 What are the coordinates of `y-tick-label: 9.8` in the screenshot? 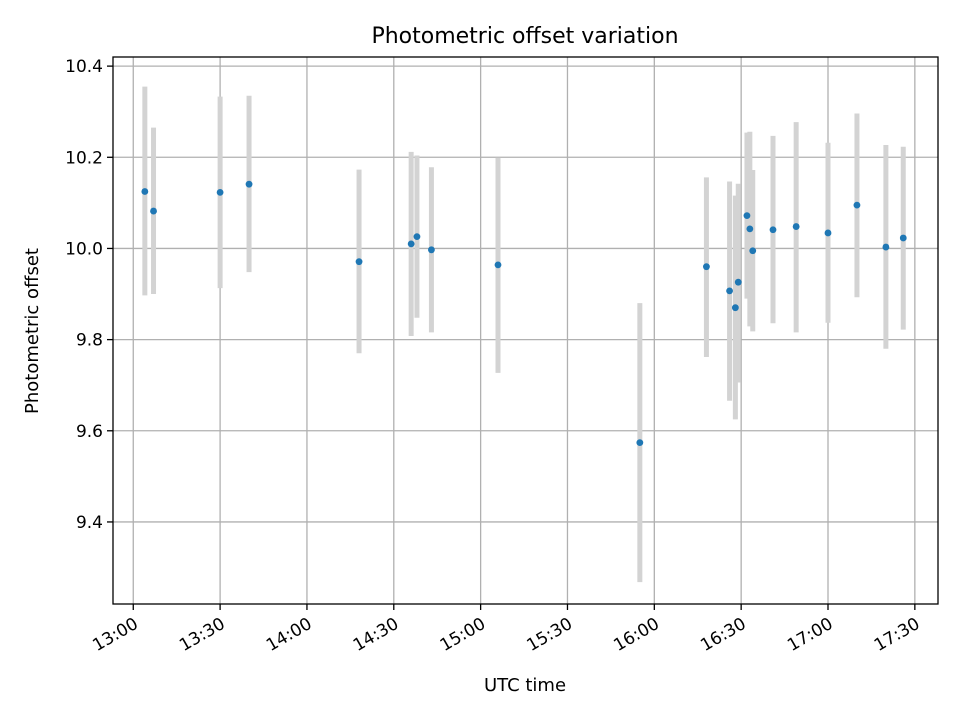 It's located at (89, 341).